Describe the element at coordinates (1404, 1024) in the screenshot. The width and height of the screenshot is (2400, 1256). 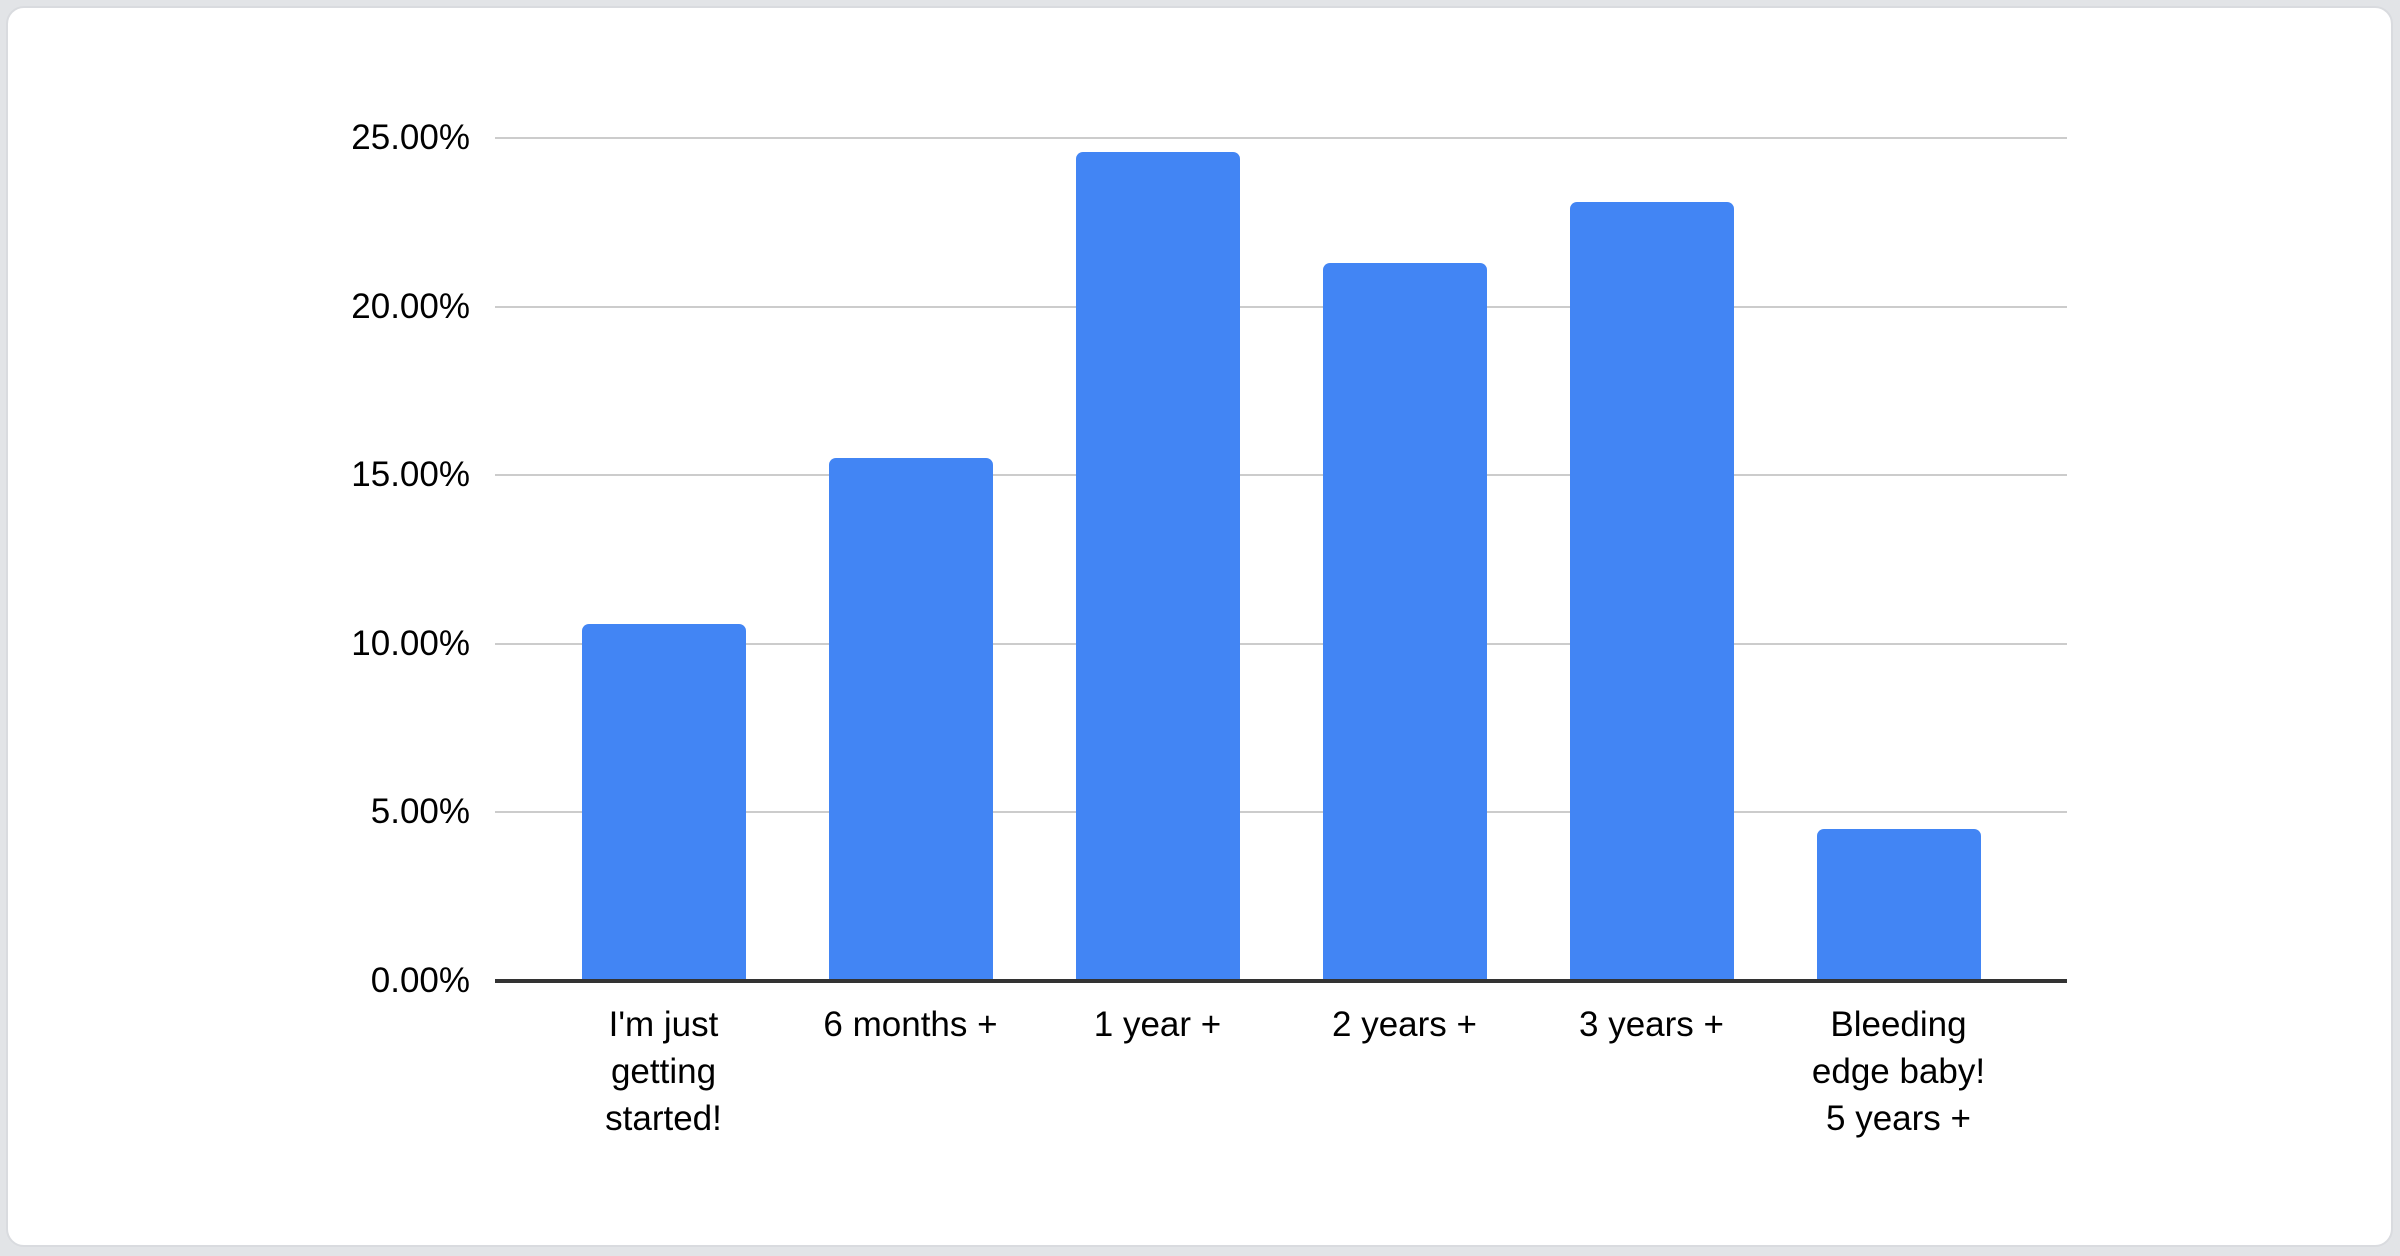
I see `x-axis-category-label-line: 2 years +` at that location.